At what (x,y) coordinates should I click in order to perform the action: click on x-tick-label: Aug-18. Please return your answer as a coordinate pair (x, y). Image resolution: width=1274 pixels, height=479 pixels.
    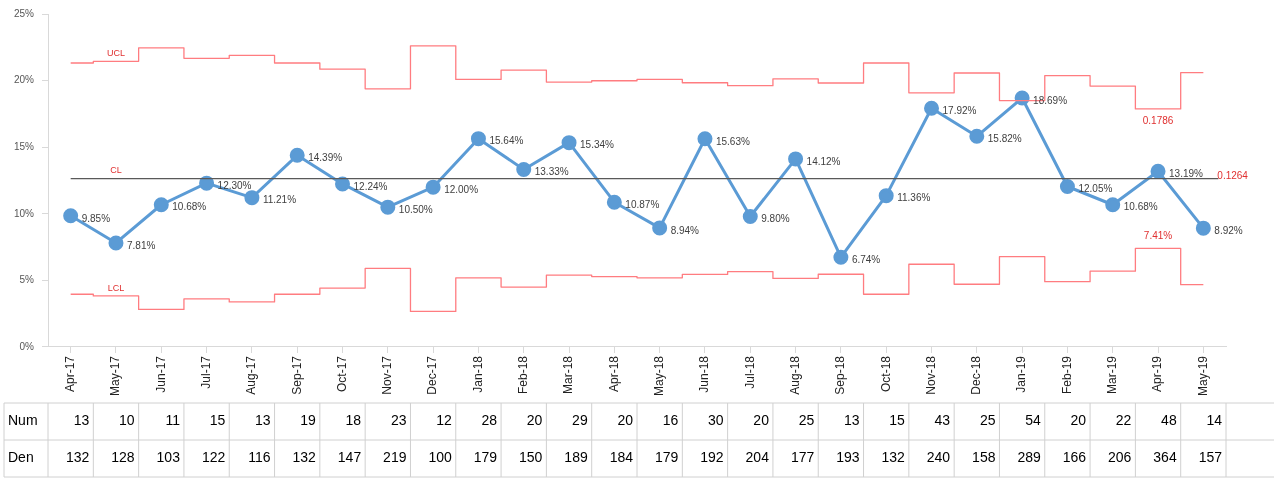
    Looking at the image, I should click on (794, 375).